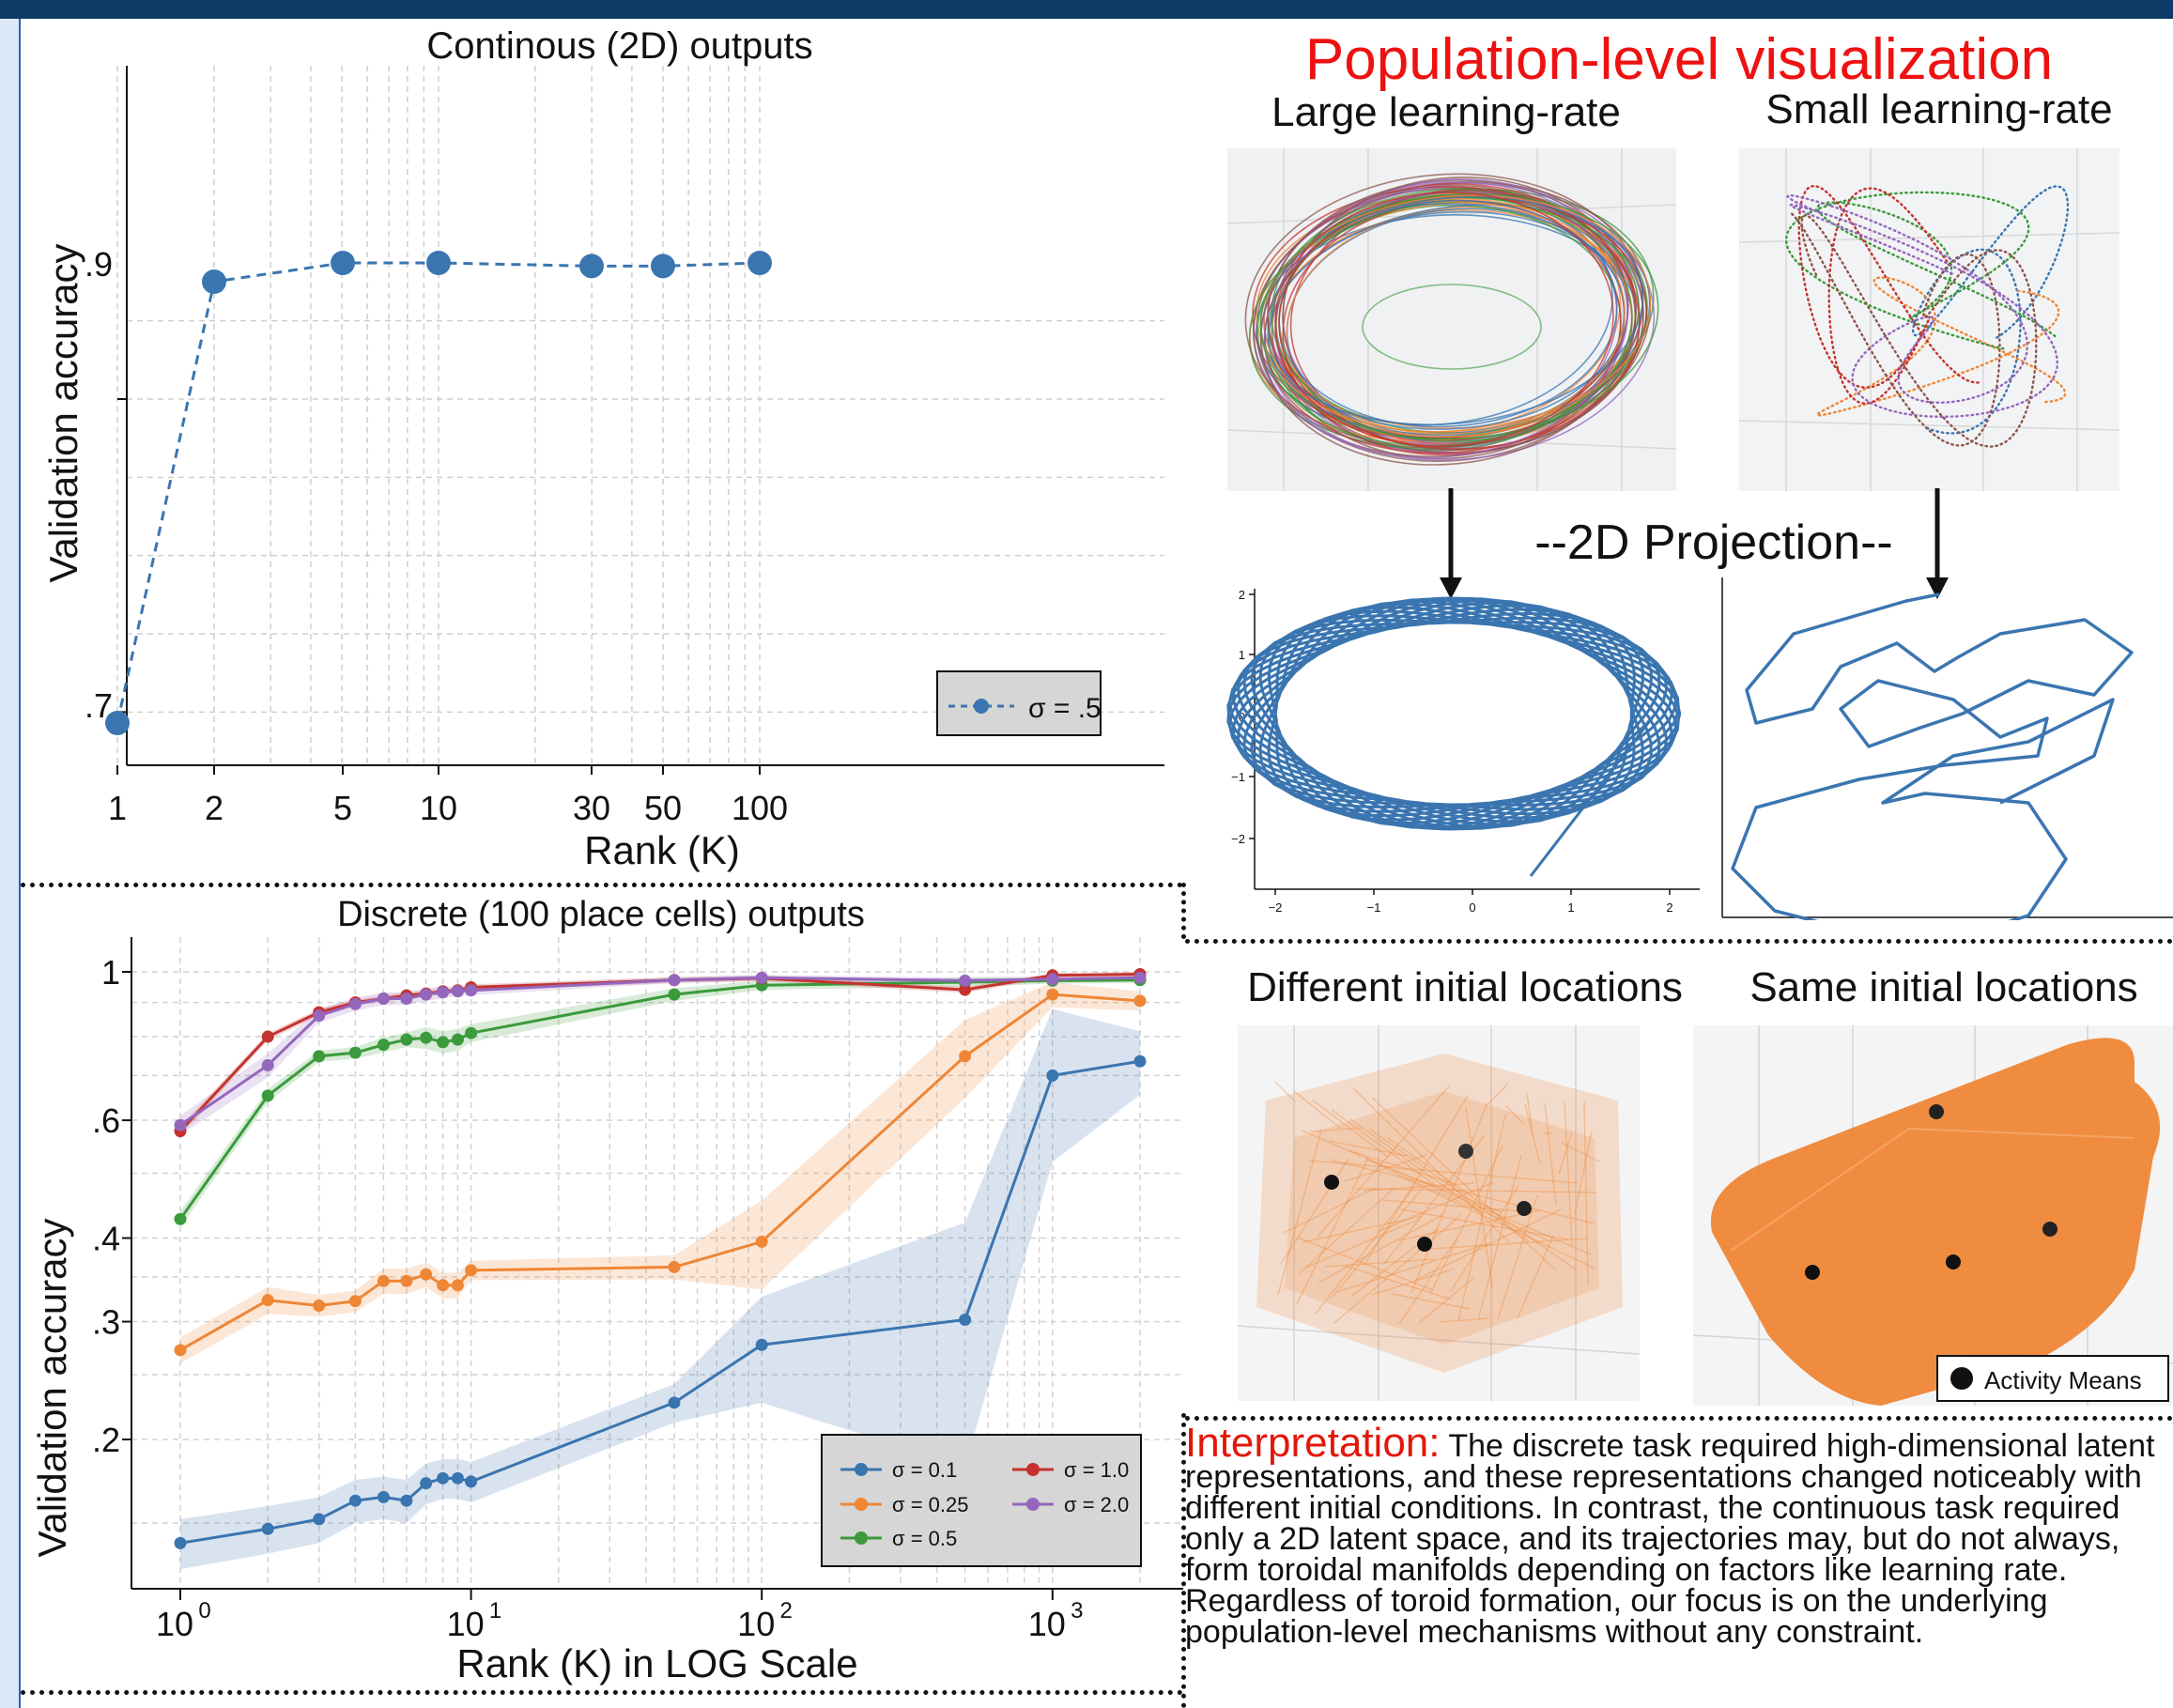 The width and height of the screenshot is (2173, 1708). What do you see at coordinates (1451, 319) in the screenshot?
I see `large-lr-3d-trajectories` at bounding box center [1451, 319].